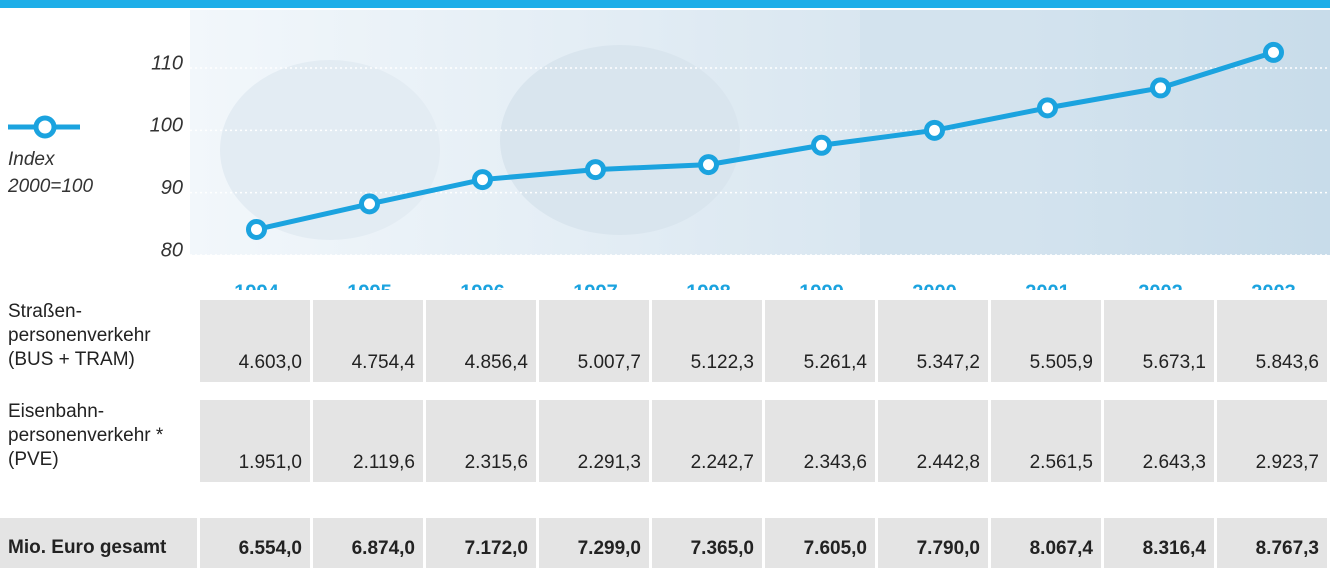  What do you see at coordinates (595, 285) in the screenshot?
I see `x-tick-label: 1997` at bounding box center [595, 285].